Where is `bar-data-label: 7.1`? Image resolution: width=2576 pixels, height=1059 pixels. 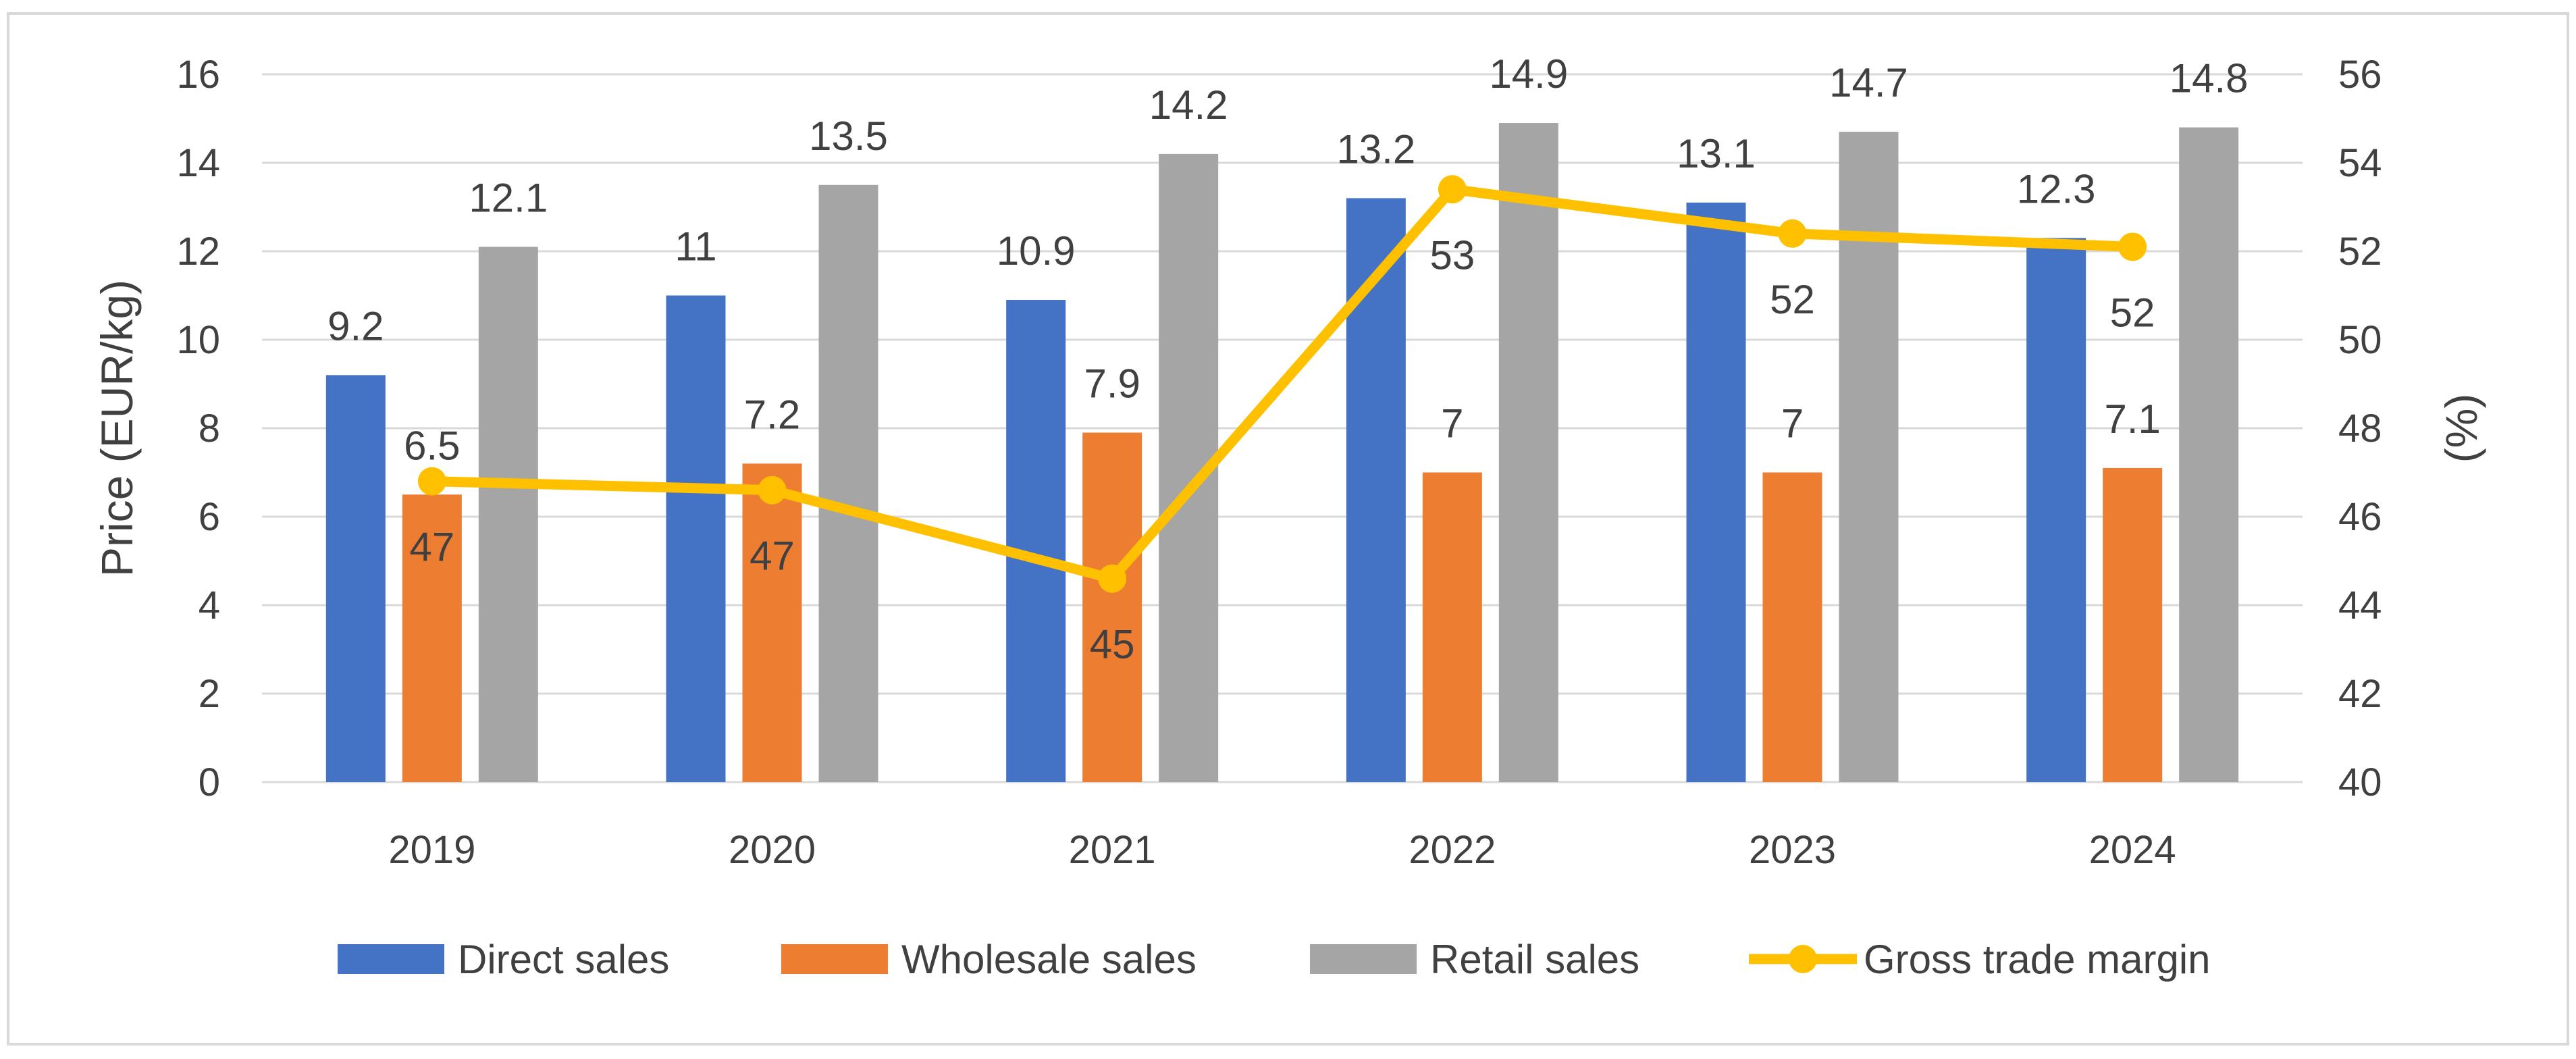
bar-data-label: 7.1 is located at coordinates (2132, 419).